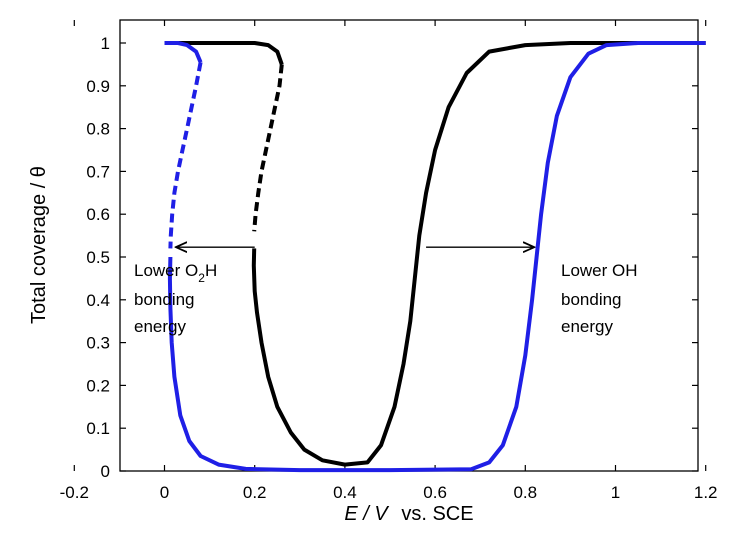  What do you see at coordinates (98, 86) in the screenshot?
I see `y-tick-label: 0.9` at bounding box center [98, 86].